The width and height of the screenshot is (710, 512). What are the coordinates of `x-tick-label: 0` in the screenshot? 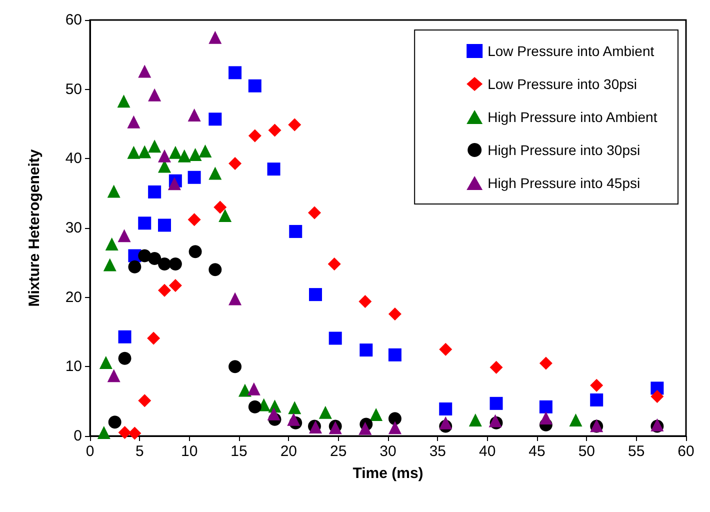 It's located at (90, 451).